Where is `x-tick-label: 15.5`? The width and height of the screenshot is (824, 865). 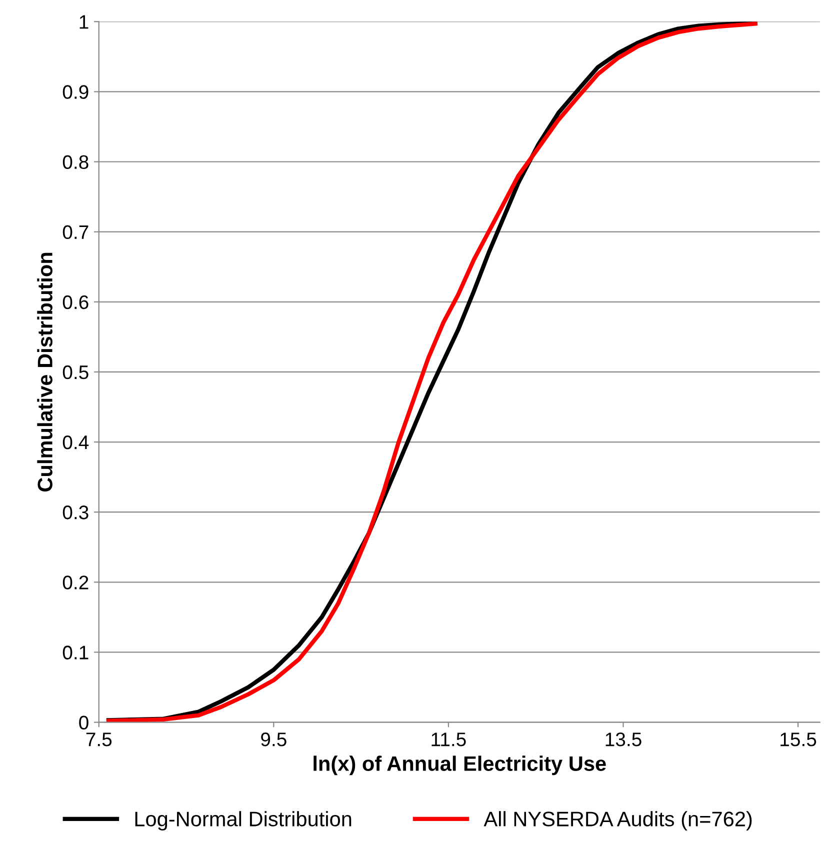
x-tick-label: 15.5 is located at coordinates (798, 739).